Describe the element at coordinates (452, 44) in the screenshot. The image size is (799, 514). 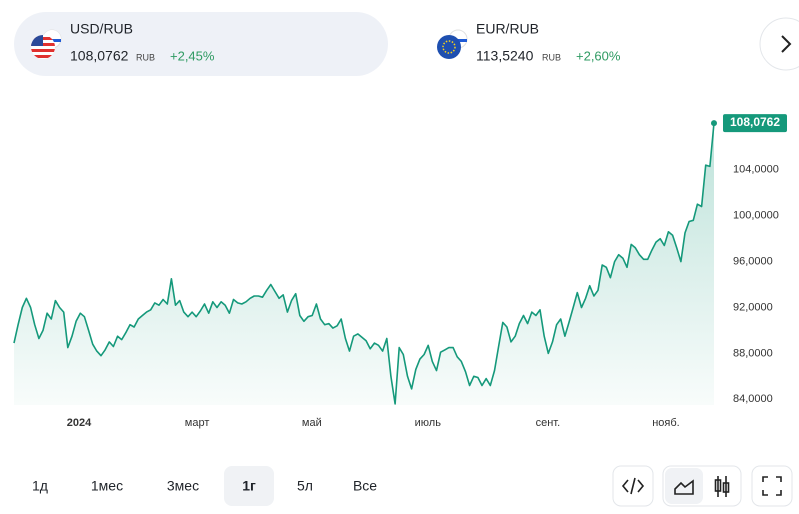
I see `flag-eur-rub` at that location.